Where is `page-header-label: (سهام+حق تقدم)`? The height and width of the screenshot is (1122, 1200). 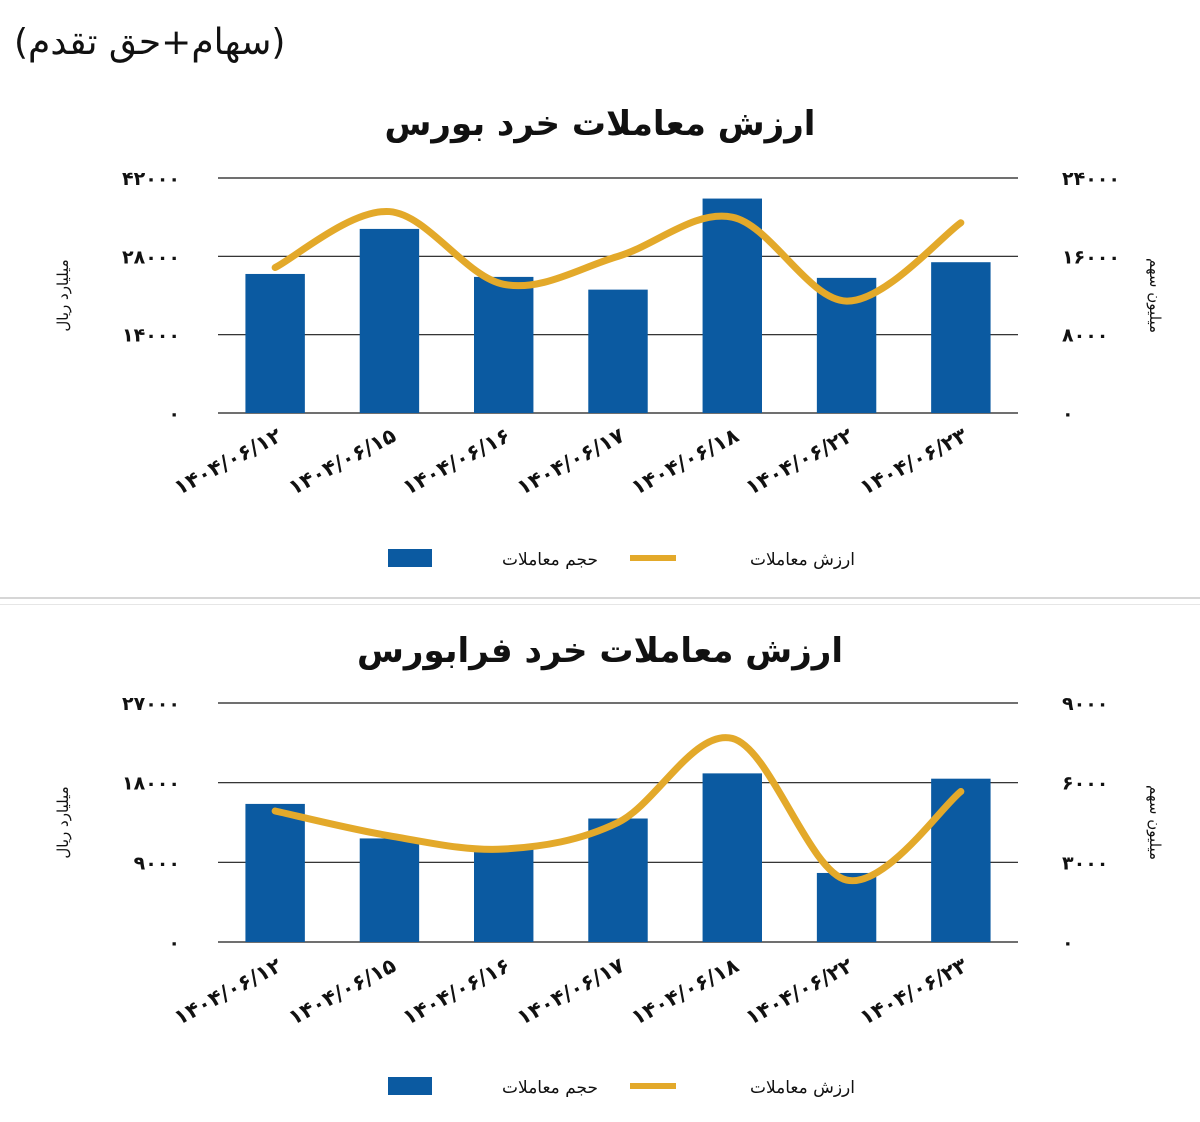 page-header-label: (سهام+حق تقدم) is located at coordinates (150, 42).